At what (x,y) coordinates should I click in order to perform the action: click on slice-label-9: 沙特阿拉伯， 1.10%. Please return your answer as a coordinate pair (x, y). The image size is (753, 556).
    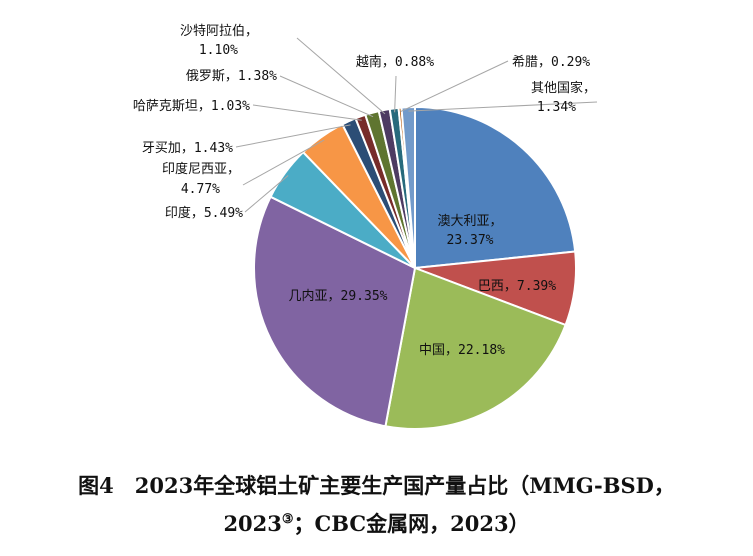
    Looking at the image, I should click on (219, 41).